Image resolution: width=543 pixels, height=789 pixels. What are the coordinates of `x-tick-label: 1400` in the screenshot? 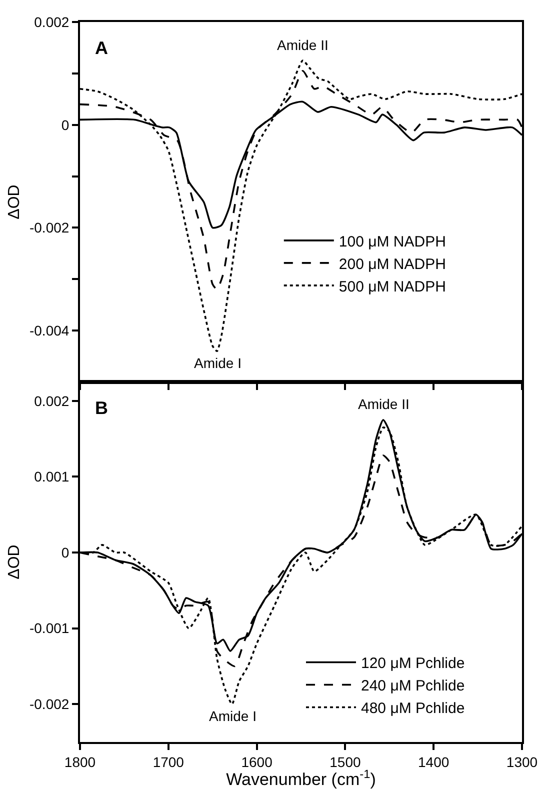 It's located at (434, 762).